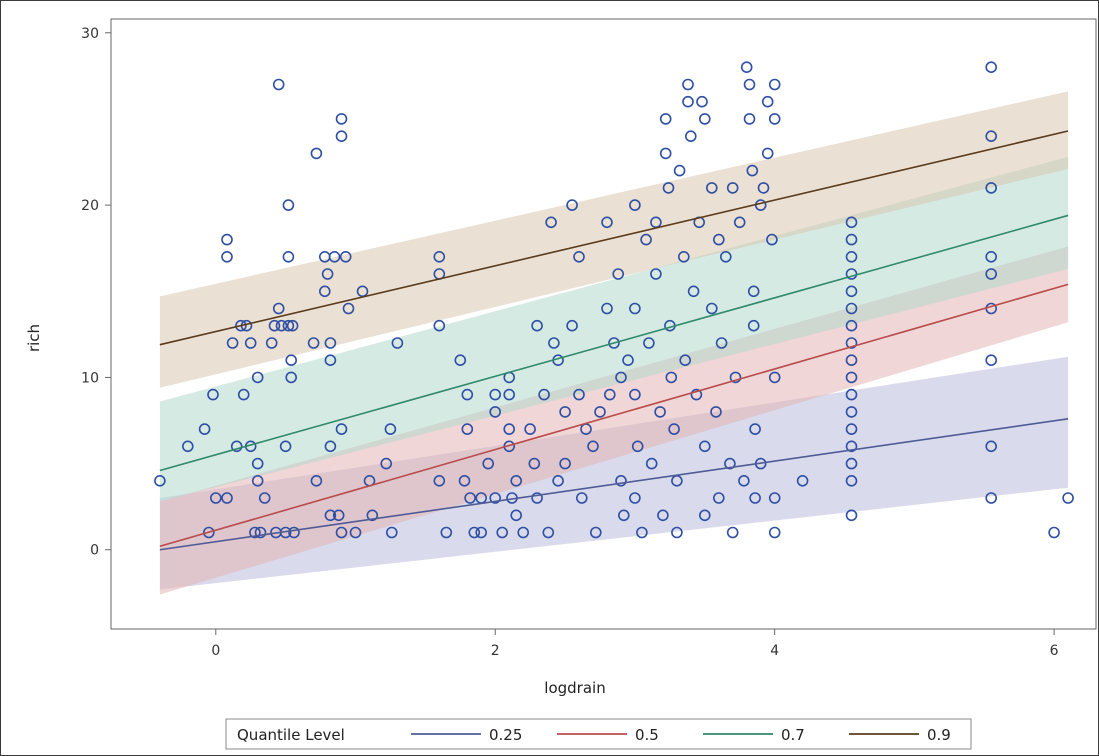  Describe the element at coordinates (598, 734) in the screenshot. I see `legend: Quantile Level 0.25 0.5 0.7 0.9` at that location.